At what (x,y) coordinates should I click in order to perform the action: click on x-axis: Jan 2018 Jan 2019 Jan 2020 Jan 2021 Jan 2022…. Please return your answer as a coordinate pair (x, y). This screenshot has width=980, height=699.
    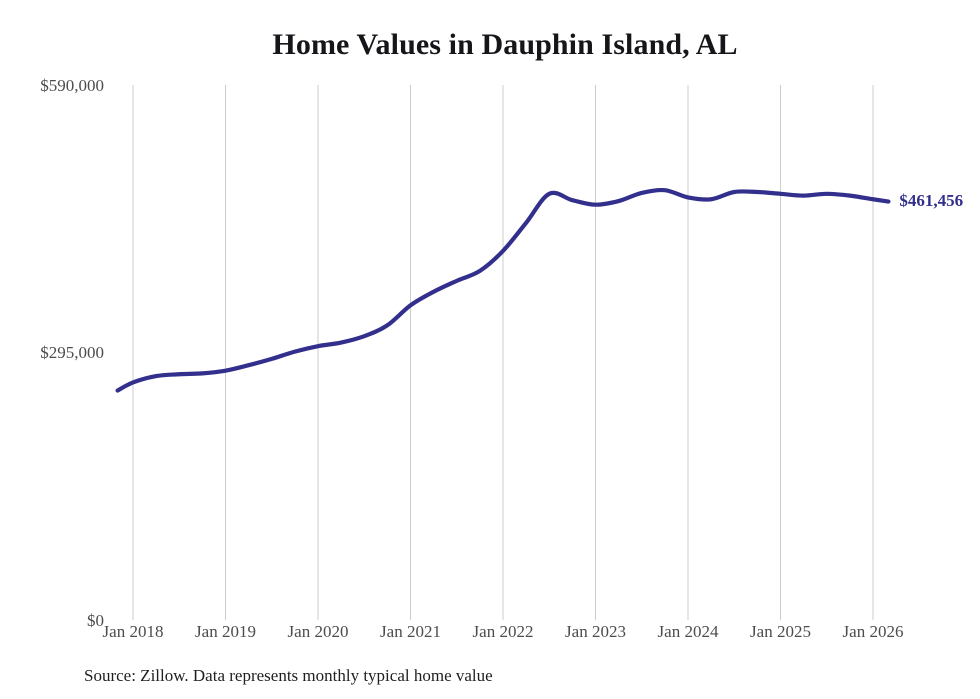
    Looking at the image, I should click on (490, 636).